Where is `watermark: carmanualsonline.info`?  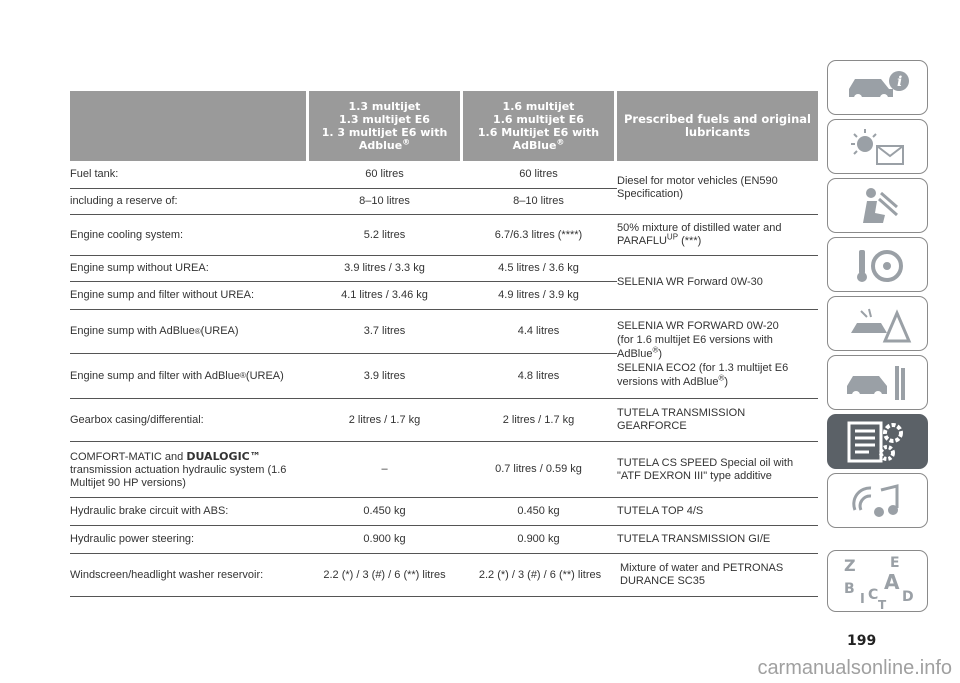
watermark: carmanualsonline.info is located at coordinates (480, 668).